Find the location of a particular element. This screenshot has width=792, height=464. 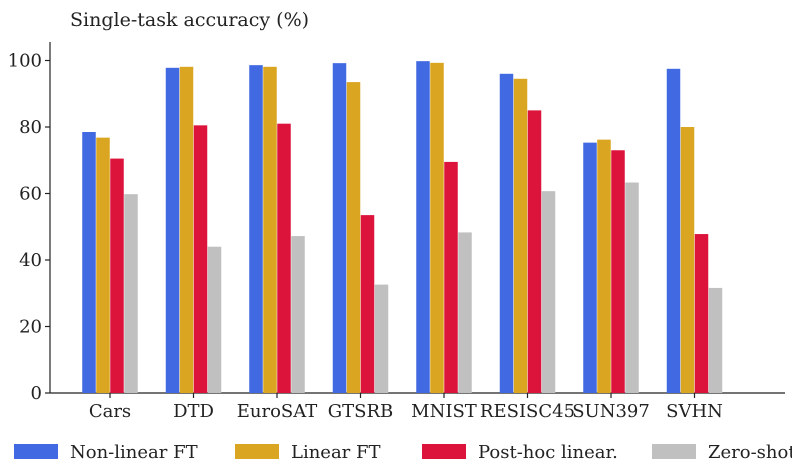

x-tick-label: SVHN is located at coordinates (694, 411).